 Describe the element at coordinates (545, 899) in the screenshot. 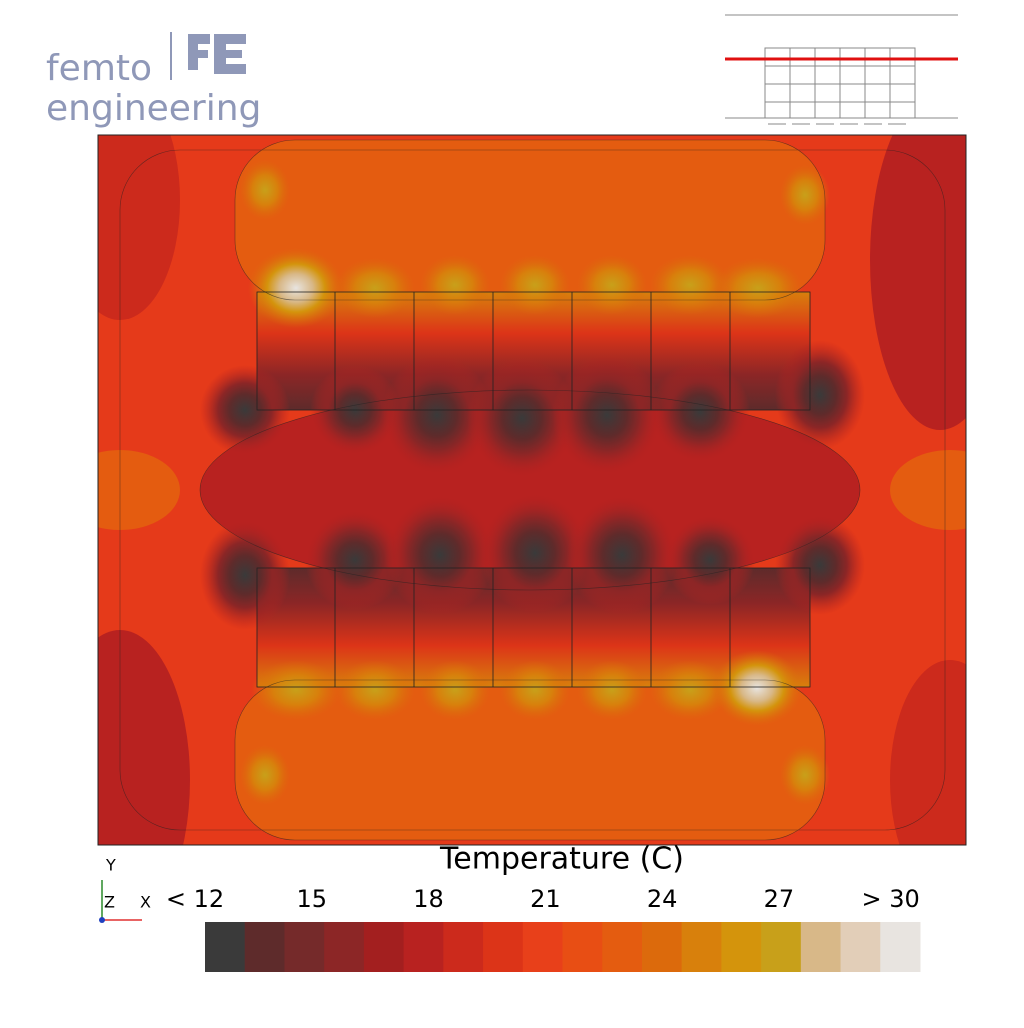

I see `colorbar-label: 21` at that location.